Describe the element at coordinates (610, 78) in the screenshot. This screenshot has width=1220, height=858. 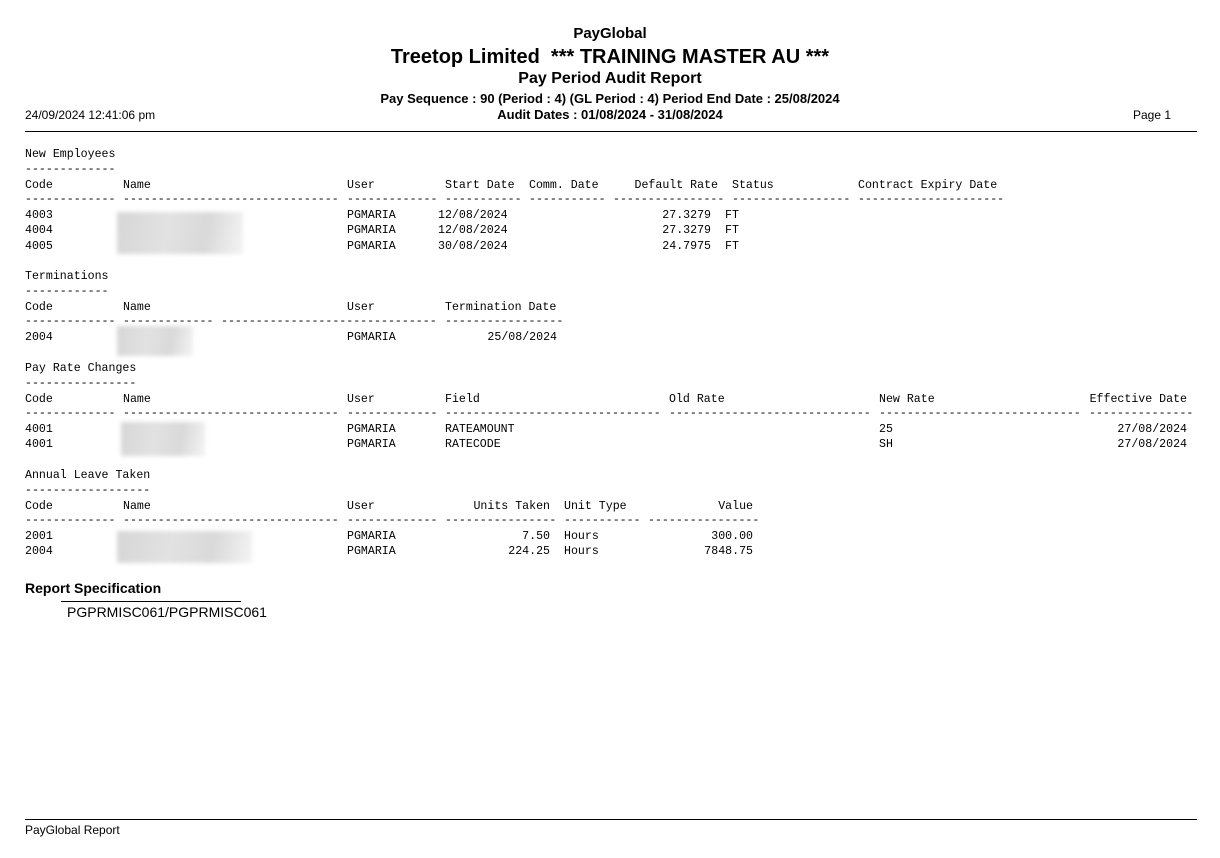
I see `report-title: Pay Period Audit Report` at that location.